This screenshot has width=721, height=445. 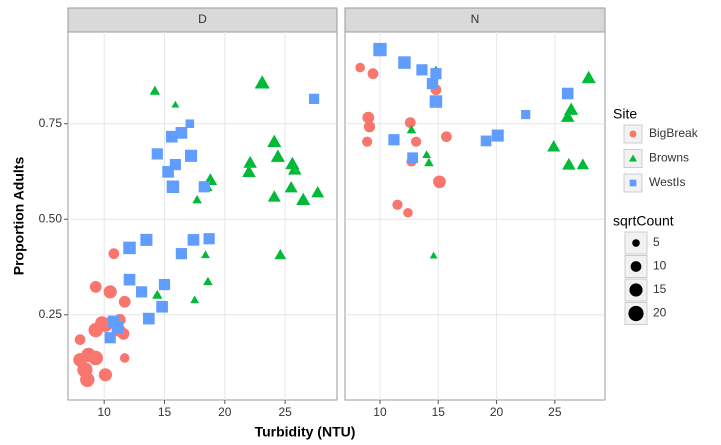 I want to click on legend-label: 15, so click(x=660, y=289).